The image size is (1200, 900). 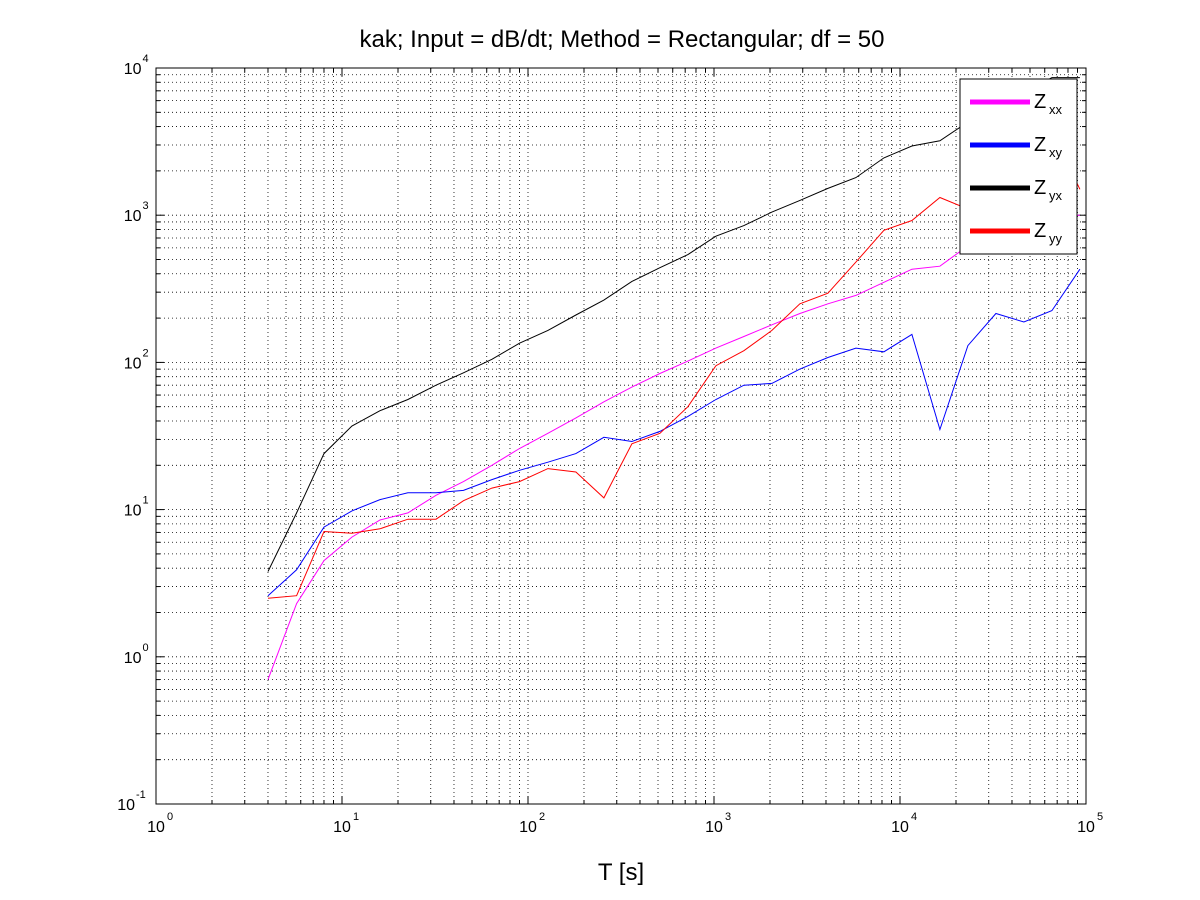 I want to click on x-tick-exponent: 1, so click(x=356, y=817).